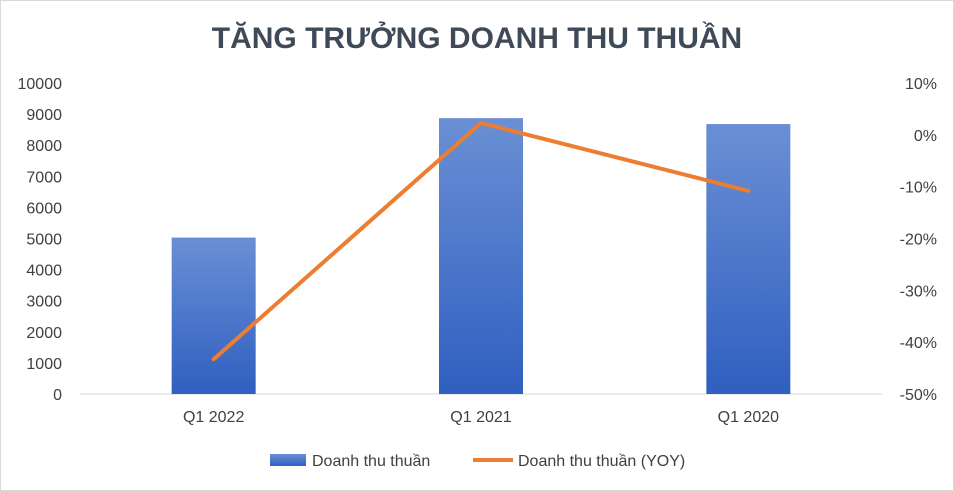 Image resolution: width=954 pixels, height=491 pixels. Describe the element at coordinates (44, 240) in the screenshot. I see `left-tick-label: 5000` at that location.